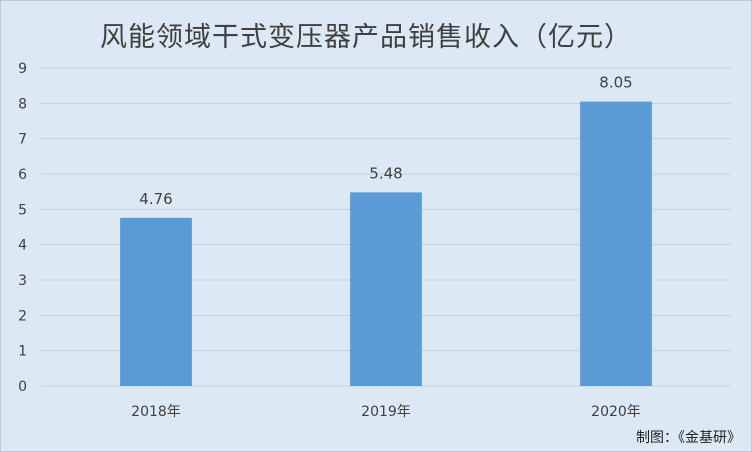 This screenshot has height=452, width=752. What do you see at coordinates (22, 246) in the screenshot?
I see `y-tick-label: 4` at bounding box center [22, 246].